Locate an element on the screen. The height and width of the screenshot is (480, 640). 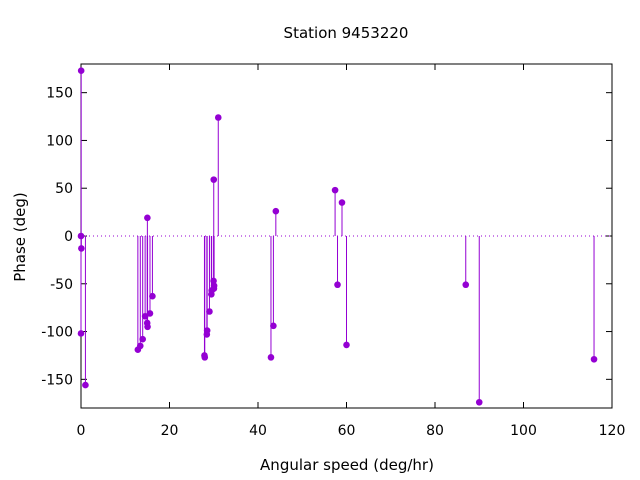
y-tick-label: 0 is located at coordinates (68, 237).